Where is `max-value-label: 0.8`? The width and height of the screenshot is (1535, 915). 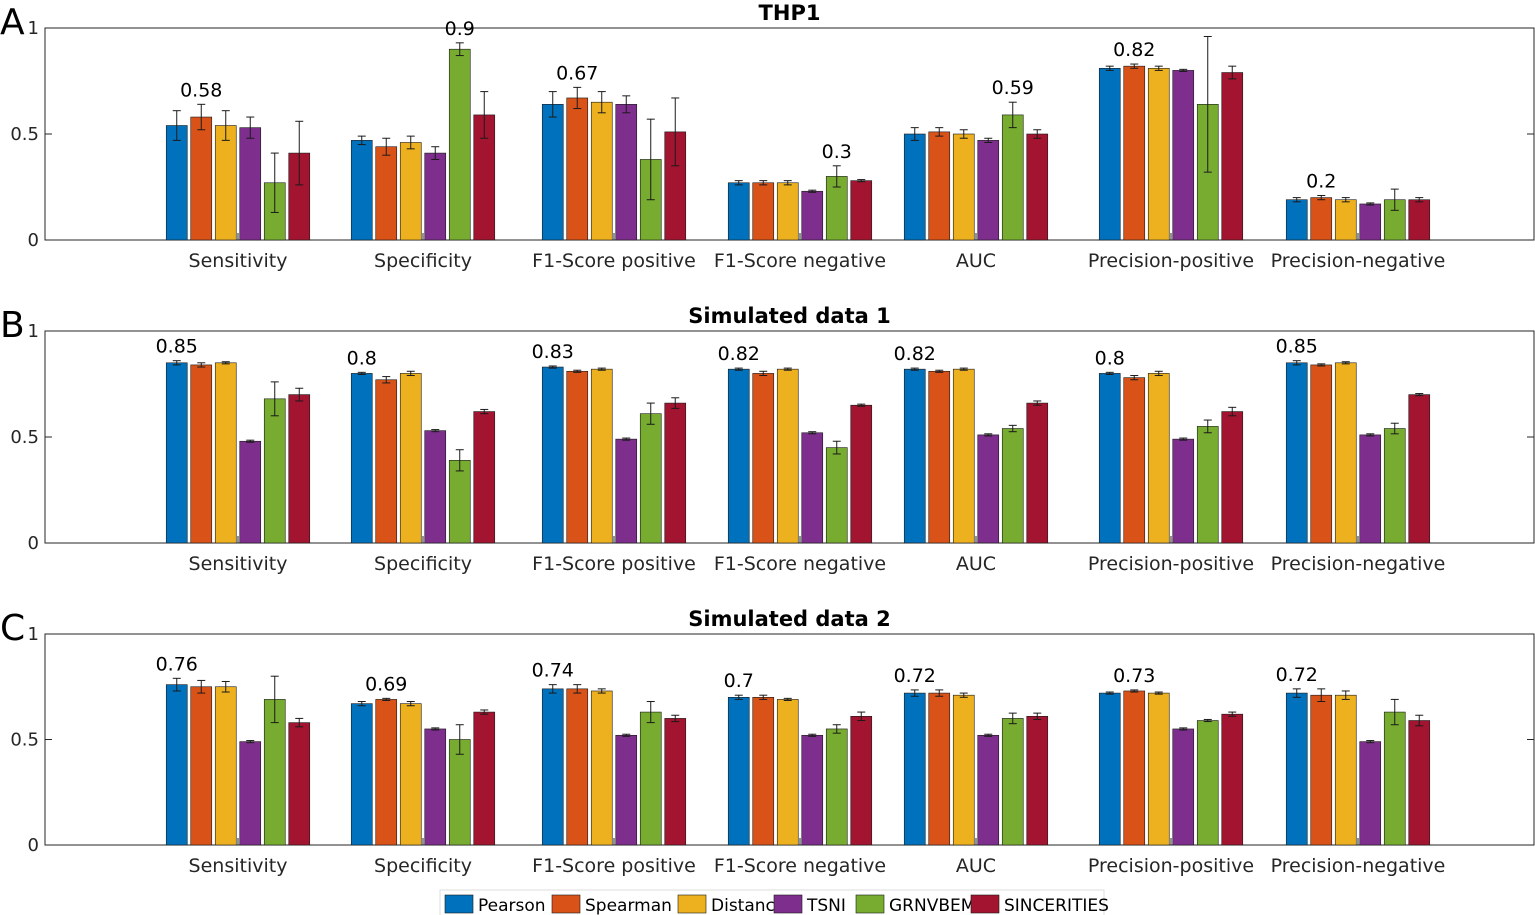 max-value-label: 0.8 is located at coordinates (362, 358).